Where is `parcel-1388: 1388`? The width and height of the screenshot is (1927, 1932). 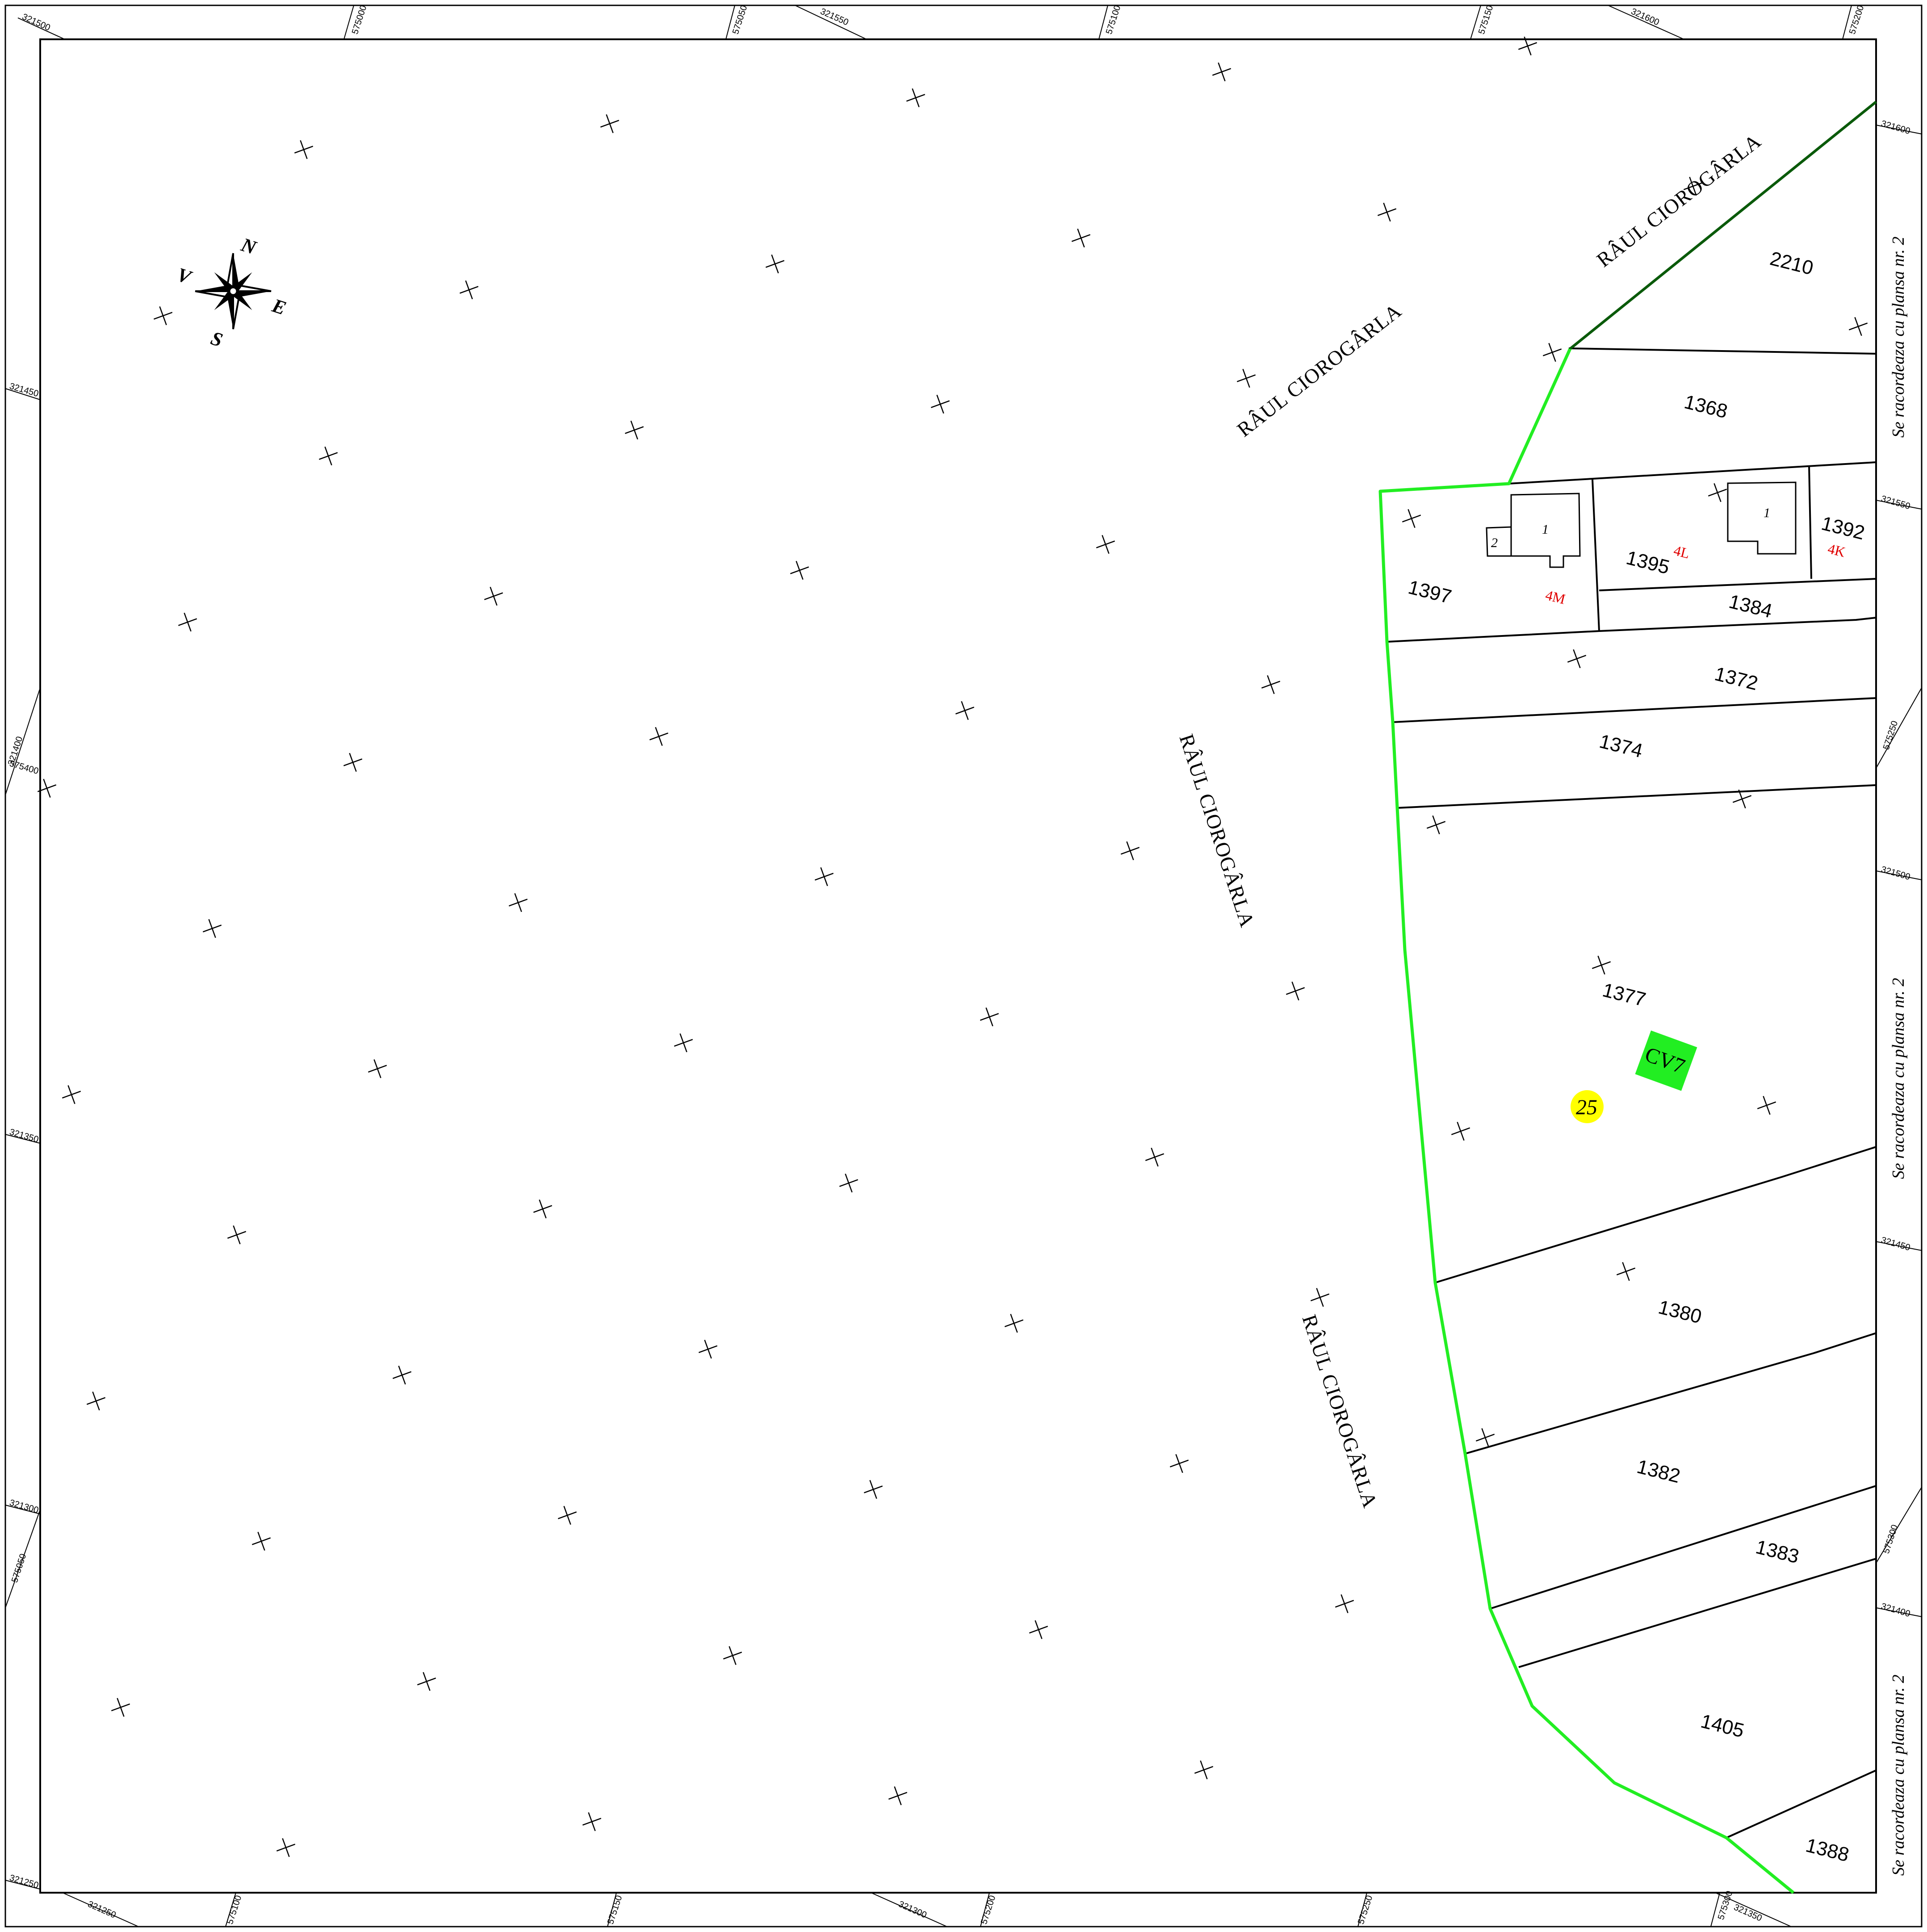 parcel-1388: 1388 is located at coordinates (1828, 1850).